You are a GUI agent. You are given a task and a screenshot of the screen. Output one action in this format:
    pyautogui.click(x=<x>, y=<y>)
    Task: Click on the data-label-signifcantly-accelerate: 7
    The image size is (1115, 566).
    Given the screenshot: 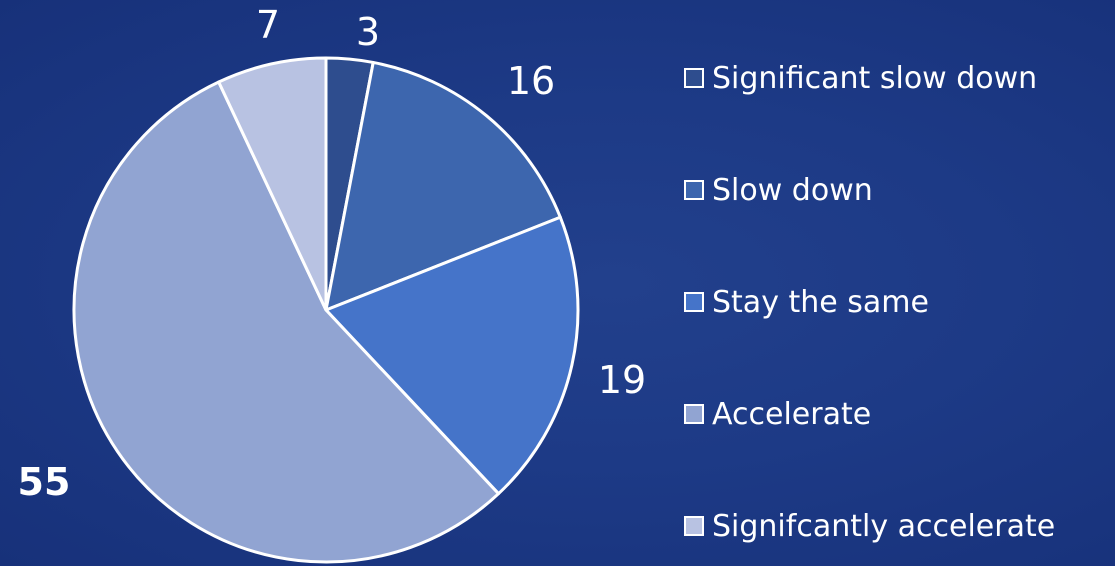 What is the action you would take?
    pyautogui.click(x=268, y=25)
    